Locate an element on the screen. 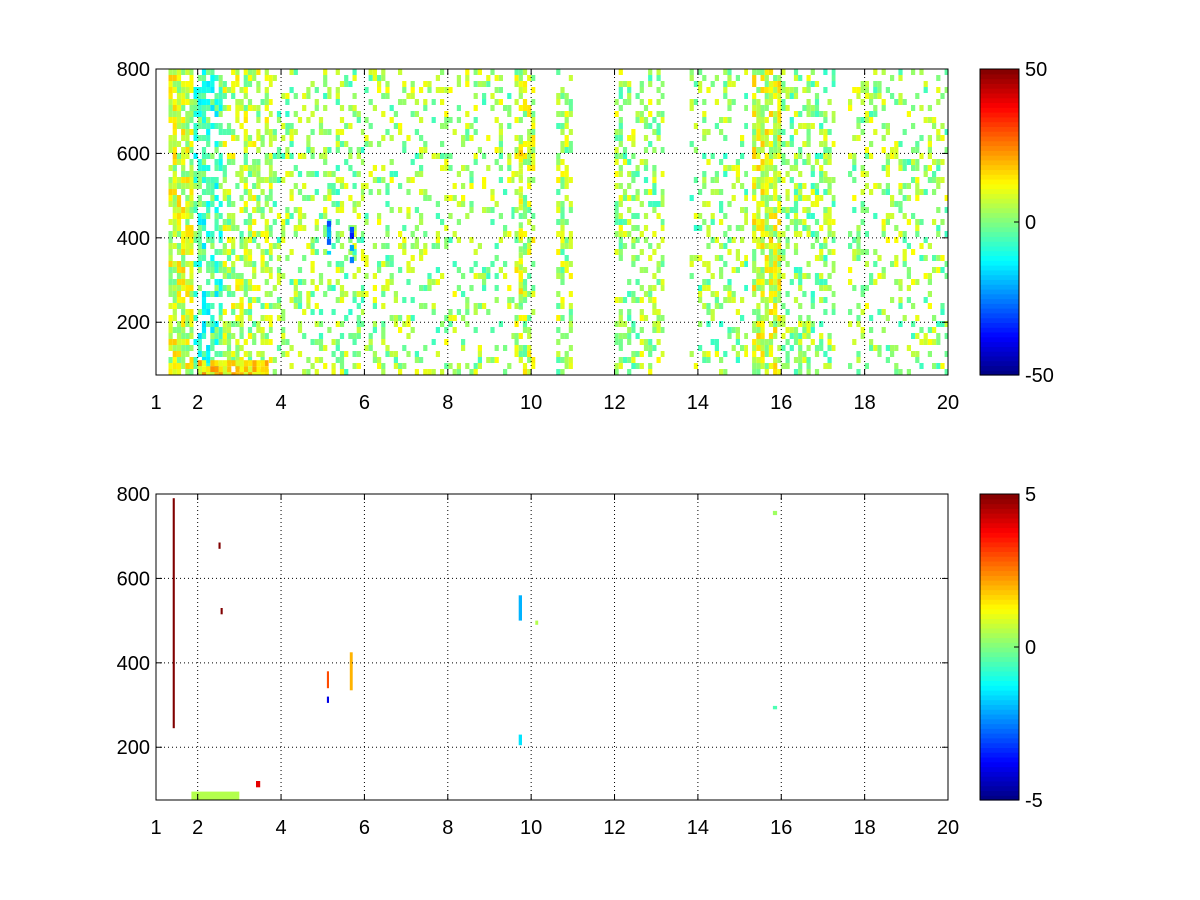 The image size is (1200, 900). bottom-x-tick-label: 20 is located at coordinates (948, 828).